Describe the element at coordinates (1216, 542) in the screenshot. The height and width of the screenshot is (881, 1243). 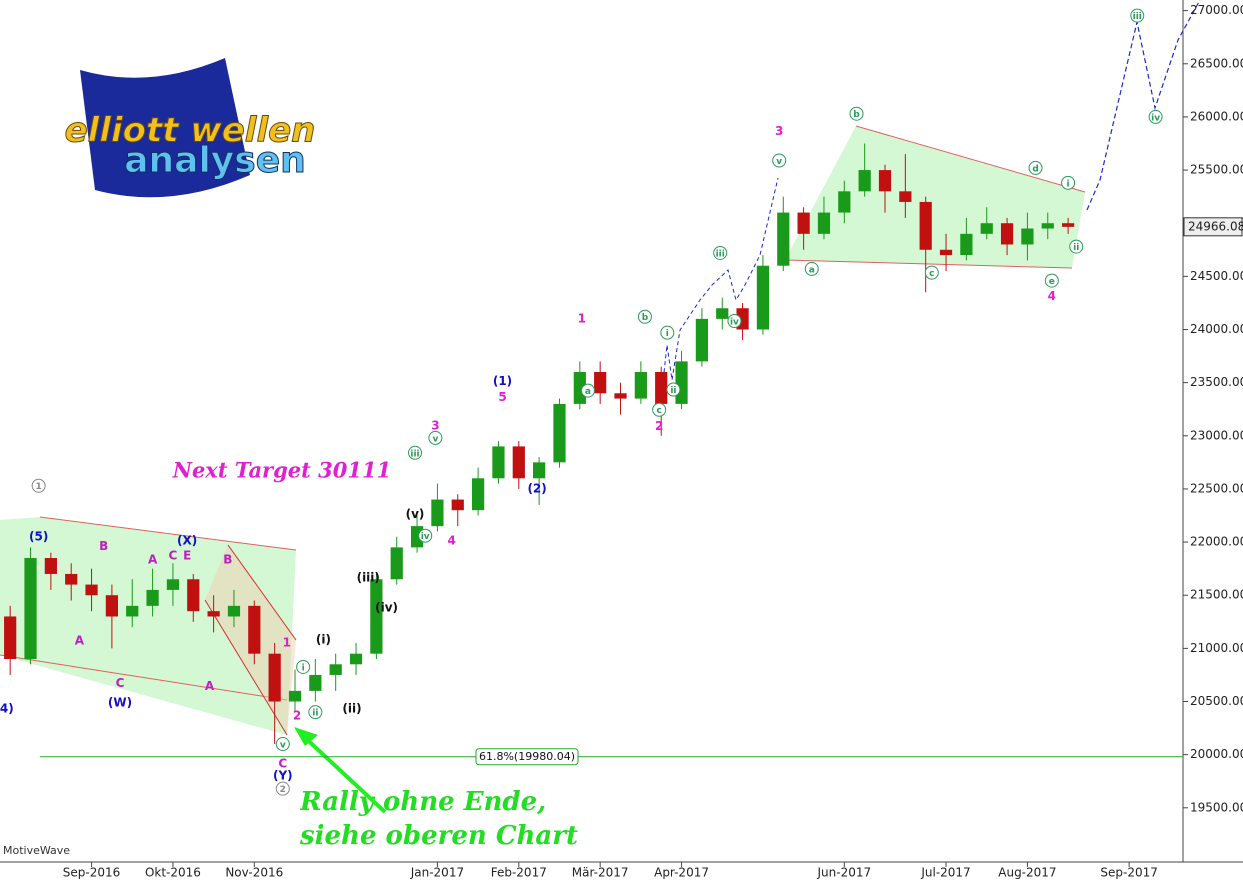
I see `y-tick-label: 22000.00` at that location.